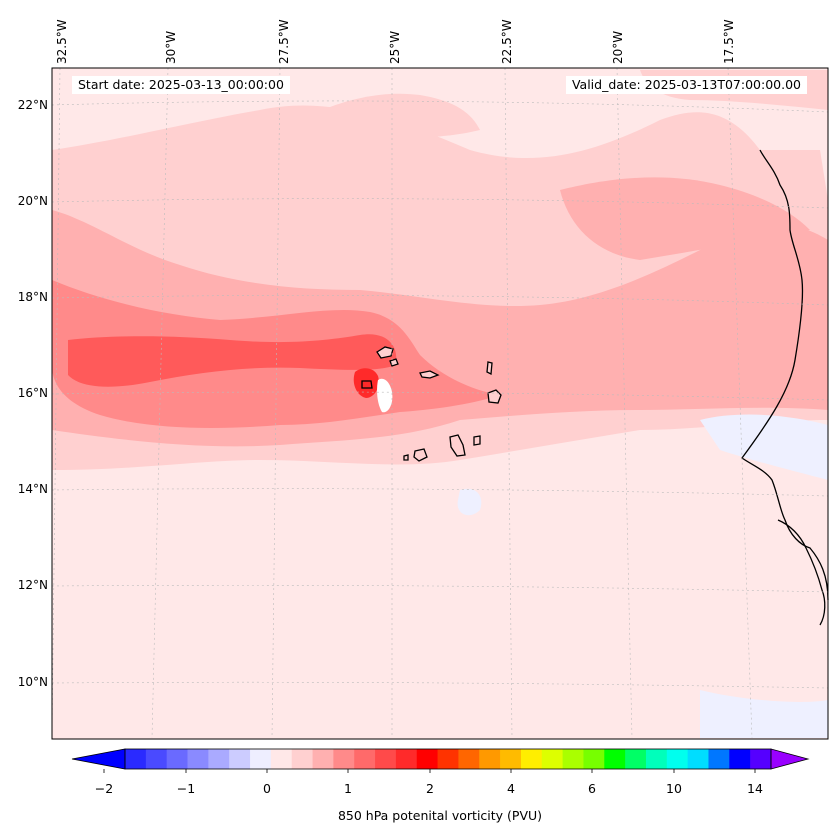 This screenshot has width=837, height=836. What do you see at coordinates (171, 47) in the screenshot?
I see `lon-label-30w: 30°W` at bounding box center [171, 47].